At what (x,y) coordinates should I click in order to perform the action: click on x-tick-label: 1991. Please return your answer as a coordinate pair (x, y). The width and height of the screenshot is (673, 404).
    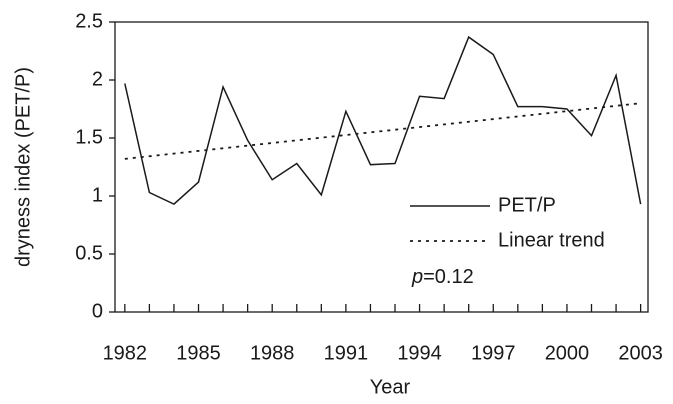
    Looking at the image, I should click on (346, 353).